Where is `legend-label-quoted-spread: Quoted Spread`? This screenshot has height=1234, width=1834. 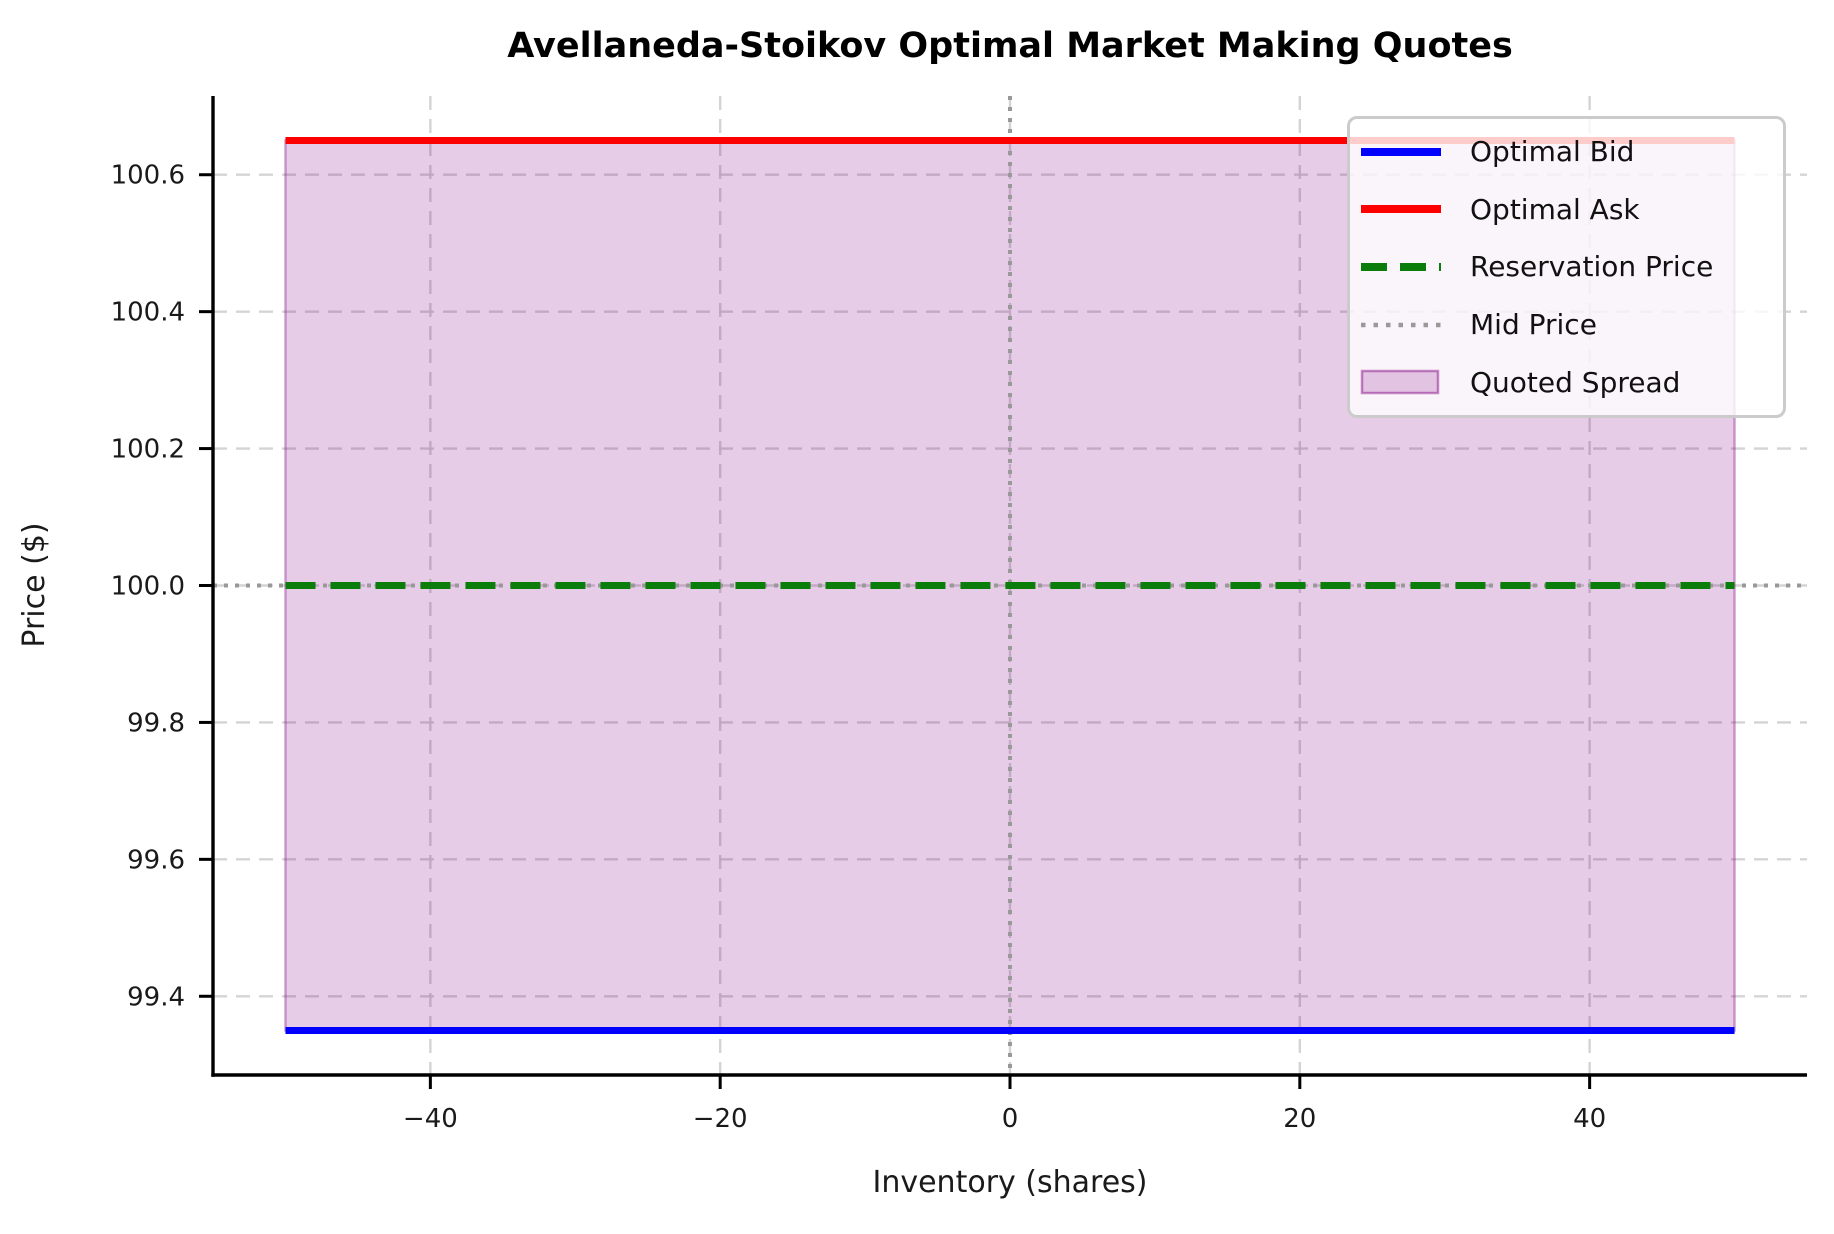
legend-label-quoted-spread: Quoted Spread is located at coordinates (1575, 382).